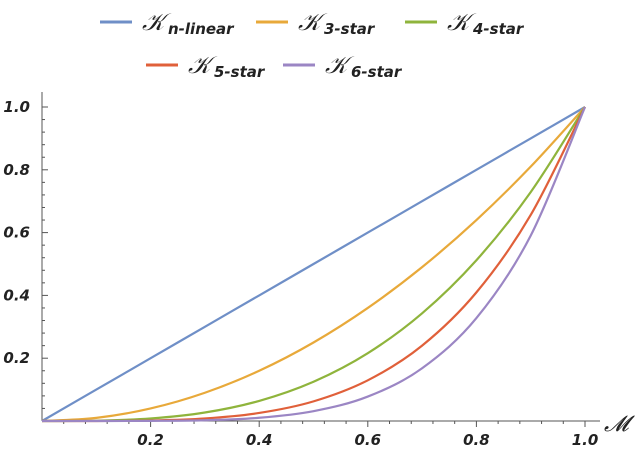 This screenshot has height=453, width=639. I want to click on x-axis-label: 𝓜, so click(619, 424).